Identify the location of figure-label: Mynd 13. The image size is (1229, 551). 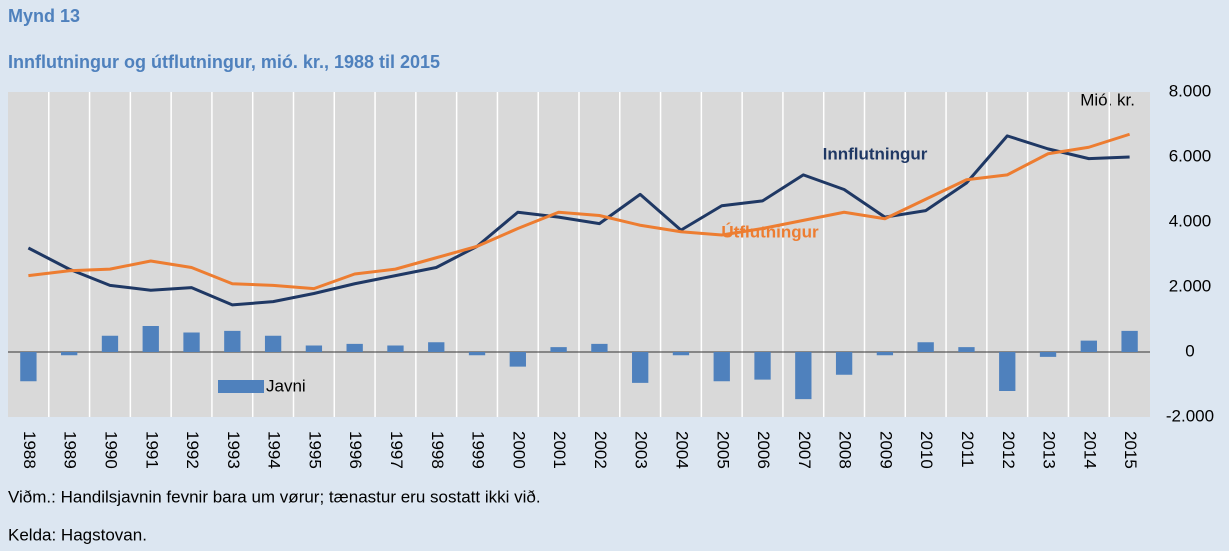
(44, 16).